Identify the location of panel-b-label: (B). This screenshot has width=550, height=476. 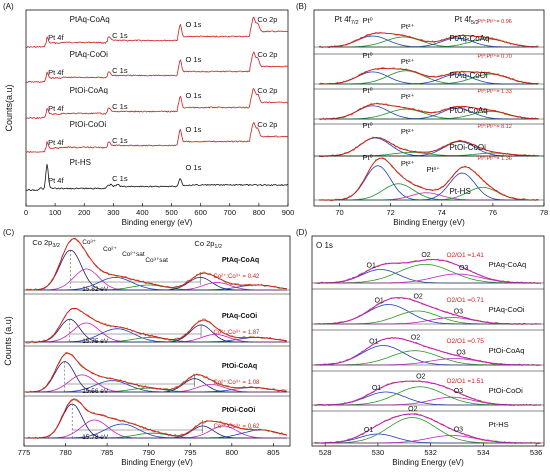
(301, 6).